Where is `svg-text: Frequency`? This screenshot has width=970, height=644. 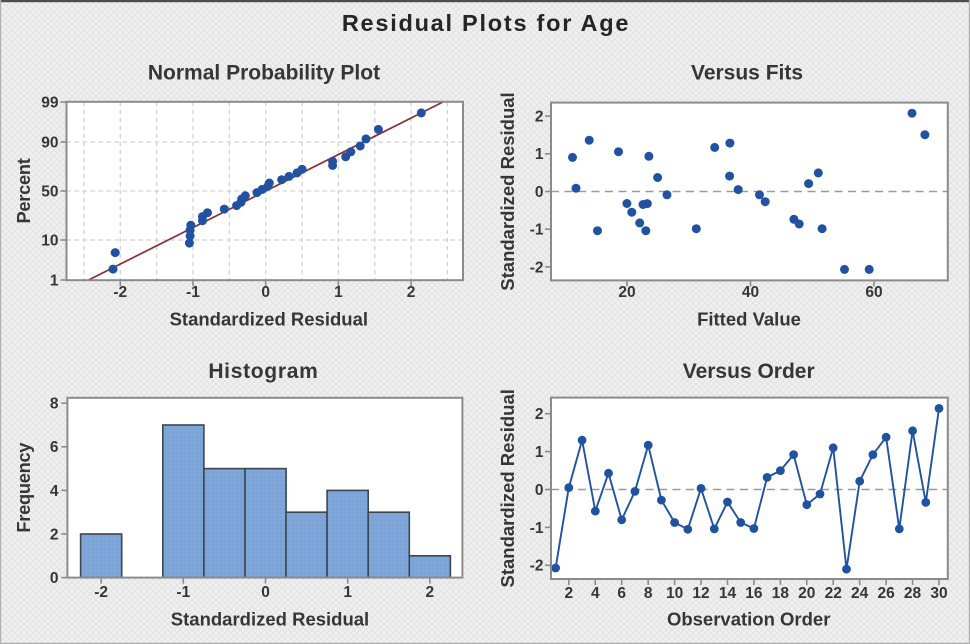
svg-text: Frequency is located at coordinates (23, 487).